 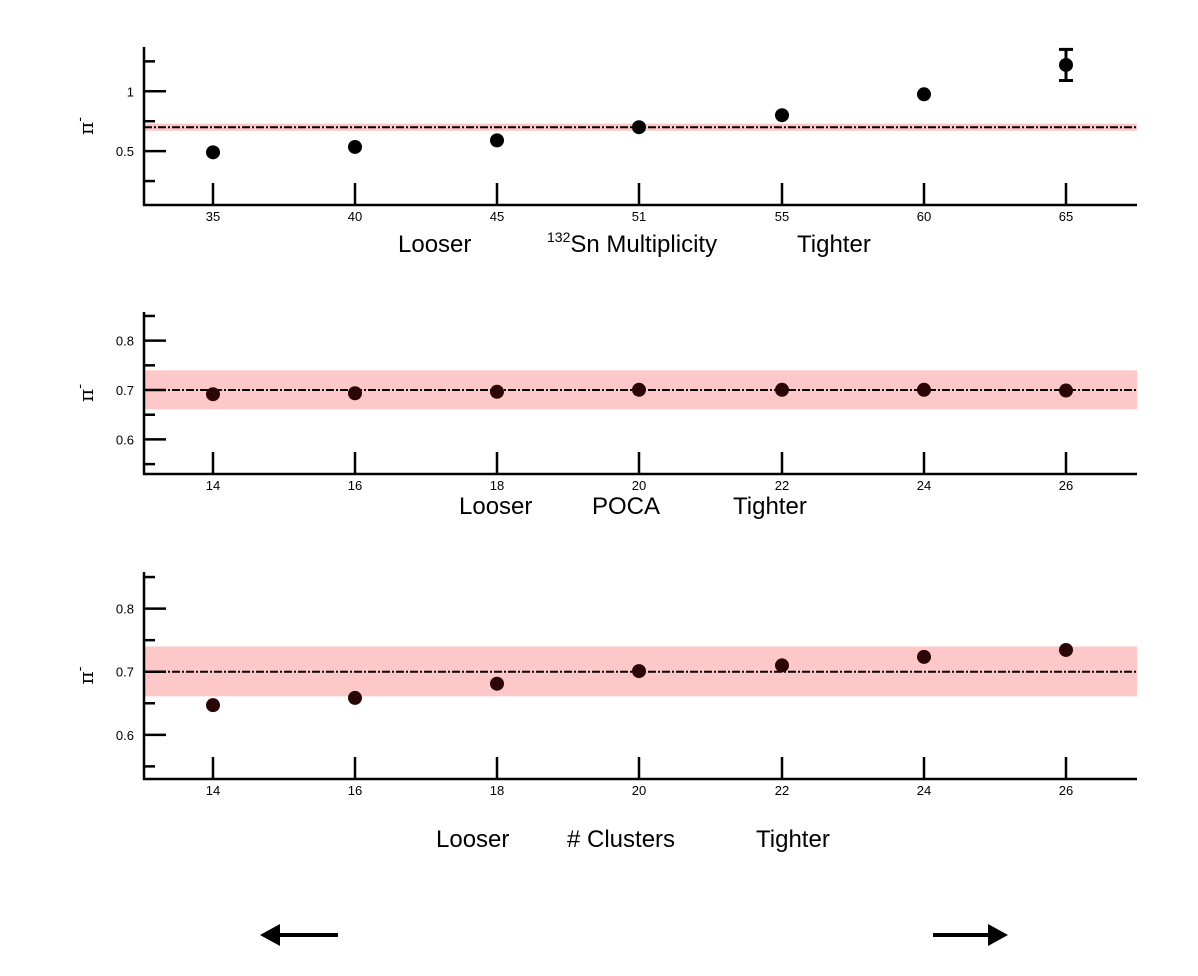 What do you see at coordinates (632, 243) in the screenshot?
I see `x-label-quantity: 132Sn Multiplicity` at bounding box center [632, 243].